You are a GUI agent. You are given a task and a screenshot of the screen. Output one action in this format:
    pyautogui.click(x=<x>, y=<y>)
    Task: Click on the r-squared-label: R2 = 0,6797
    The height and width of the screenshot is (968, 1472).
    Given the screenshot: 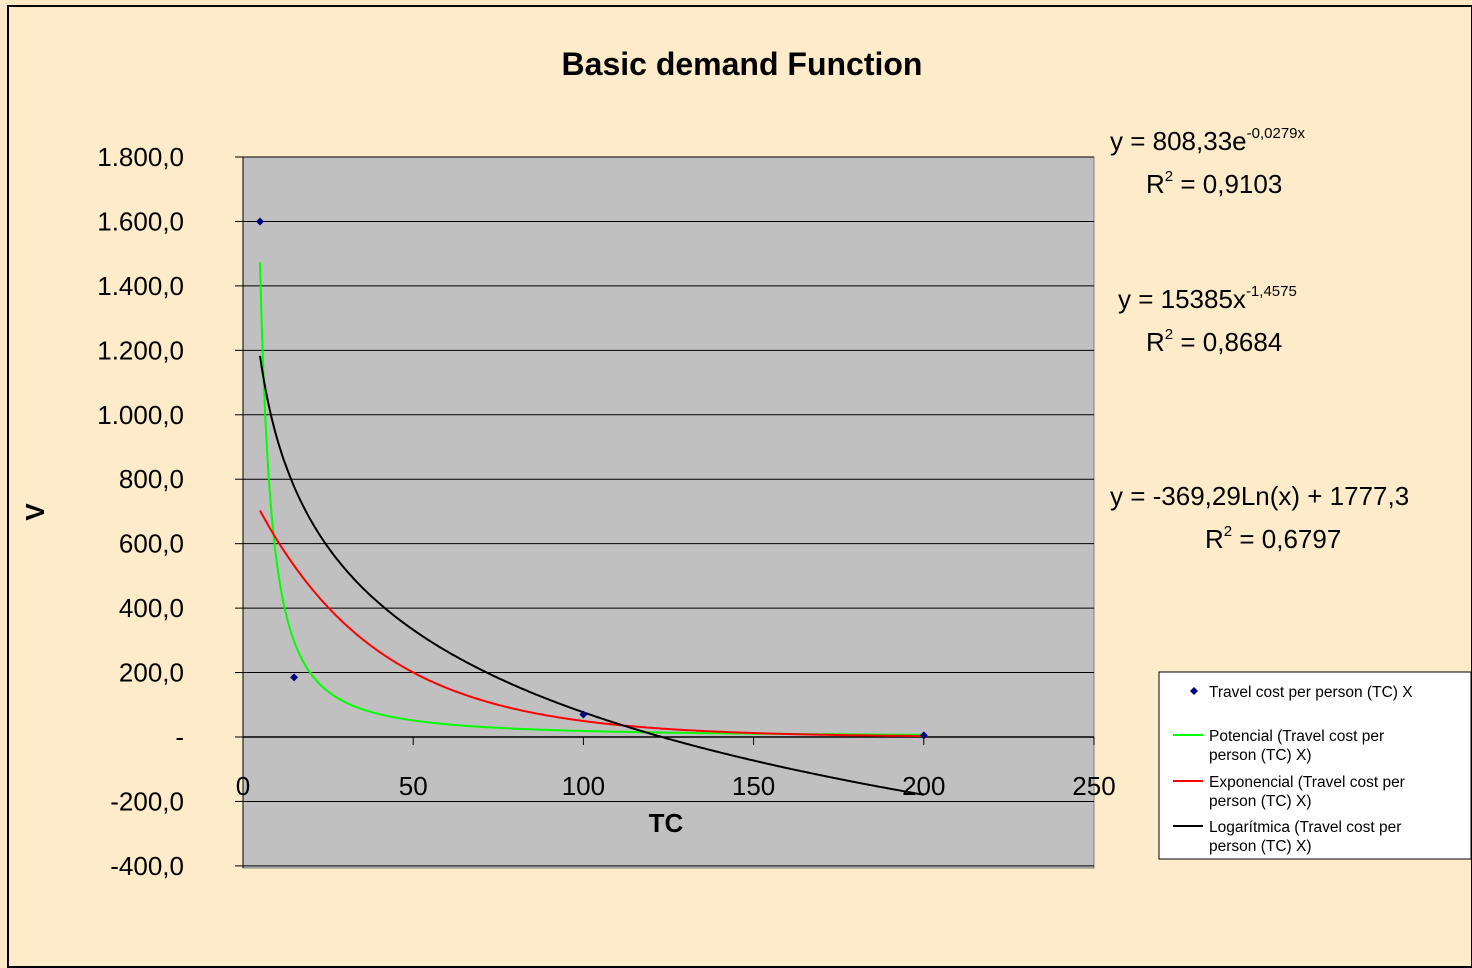 What is the action you would take?
    pyautogui.click(x=1273, y=538)
    